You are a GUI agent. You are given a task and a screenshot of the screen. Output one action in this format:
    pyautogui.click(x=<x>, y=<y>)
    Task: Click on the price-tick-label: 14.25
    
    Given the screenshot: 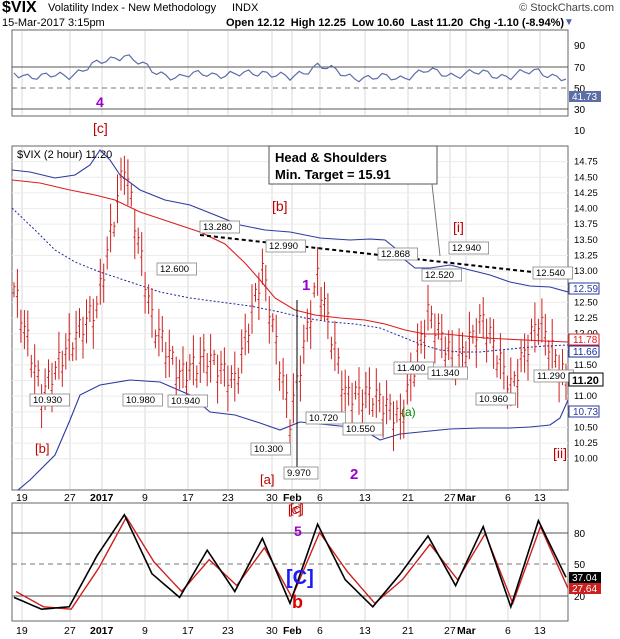 What is the action you would take?
    pyautogui.click(x=586, y=193)
    